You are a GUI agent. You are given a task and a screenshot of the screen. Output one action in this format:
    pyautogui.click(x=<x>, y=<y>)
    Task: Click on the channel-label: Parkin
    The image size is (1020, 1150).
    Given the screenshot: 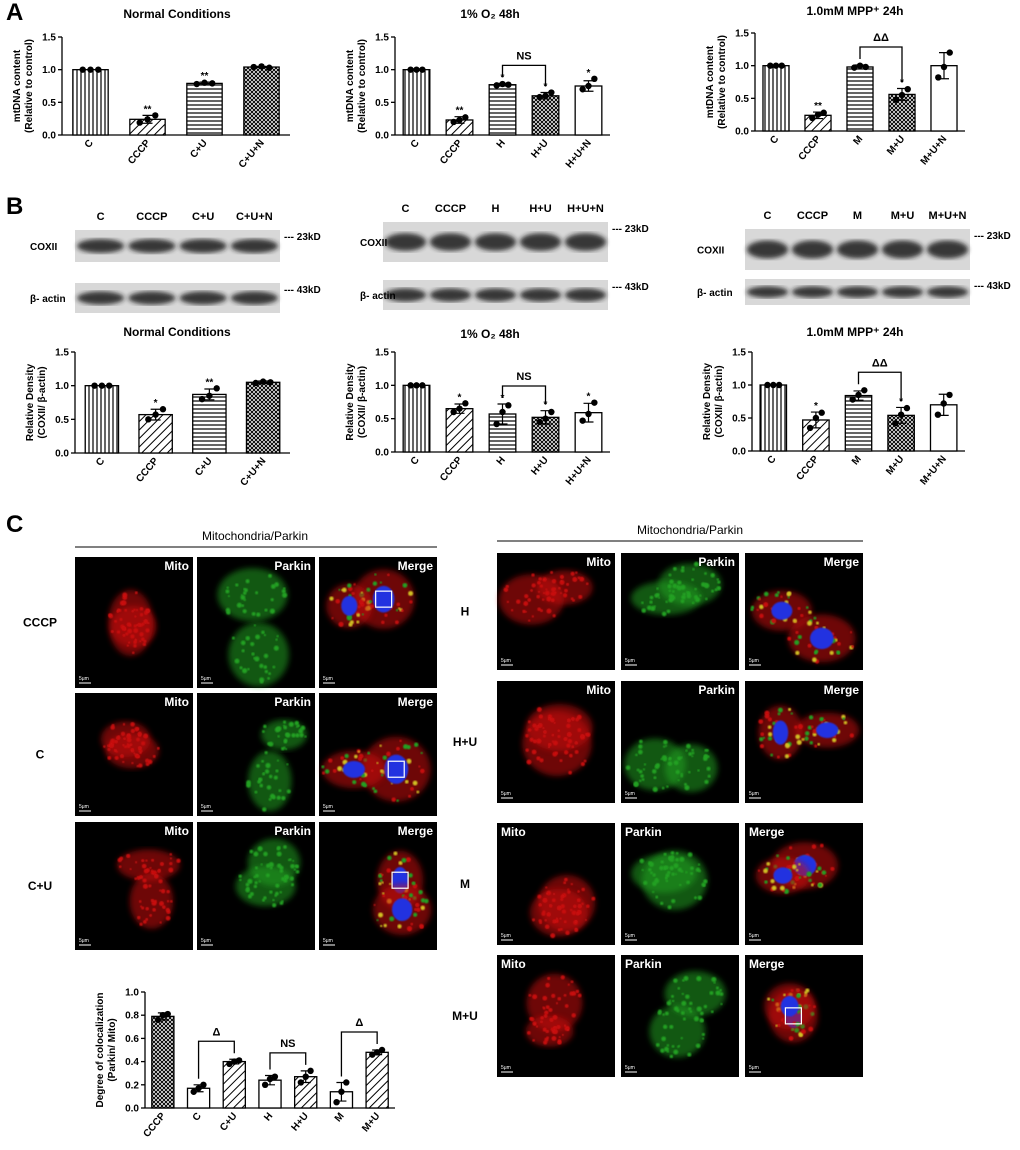 What is the action you would take?
    pyautogui.click(x=292, y=831)
    